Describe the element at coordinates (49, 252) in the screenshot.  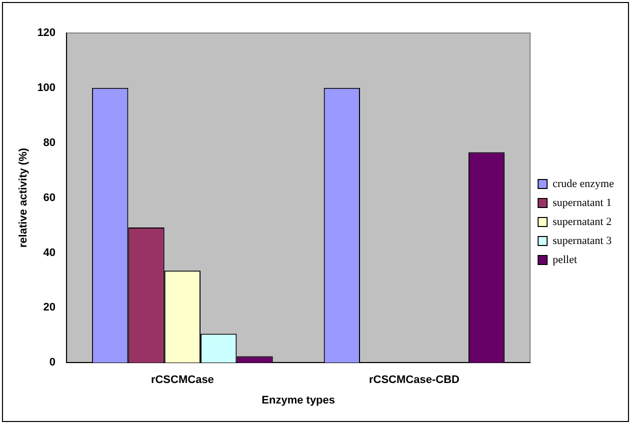
I see `y-tick-label: 40` at that location.